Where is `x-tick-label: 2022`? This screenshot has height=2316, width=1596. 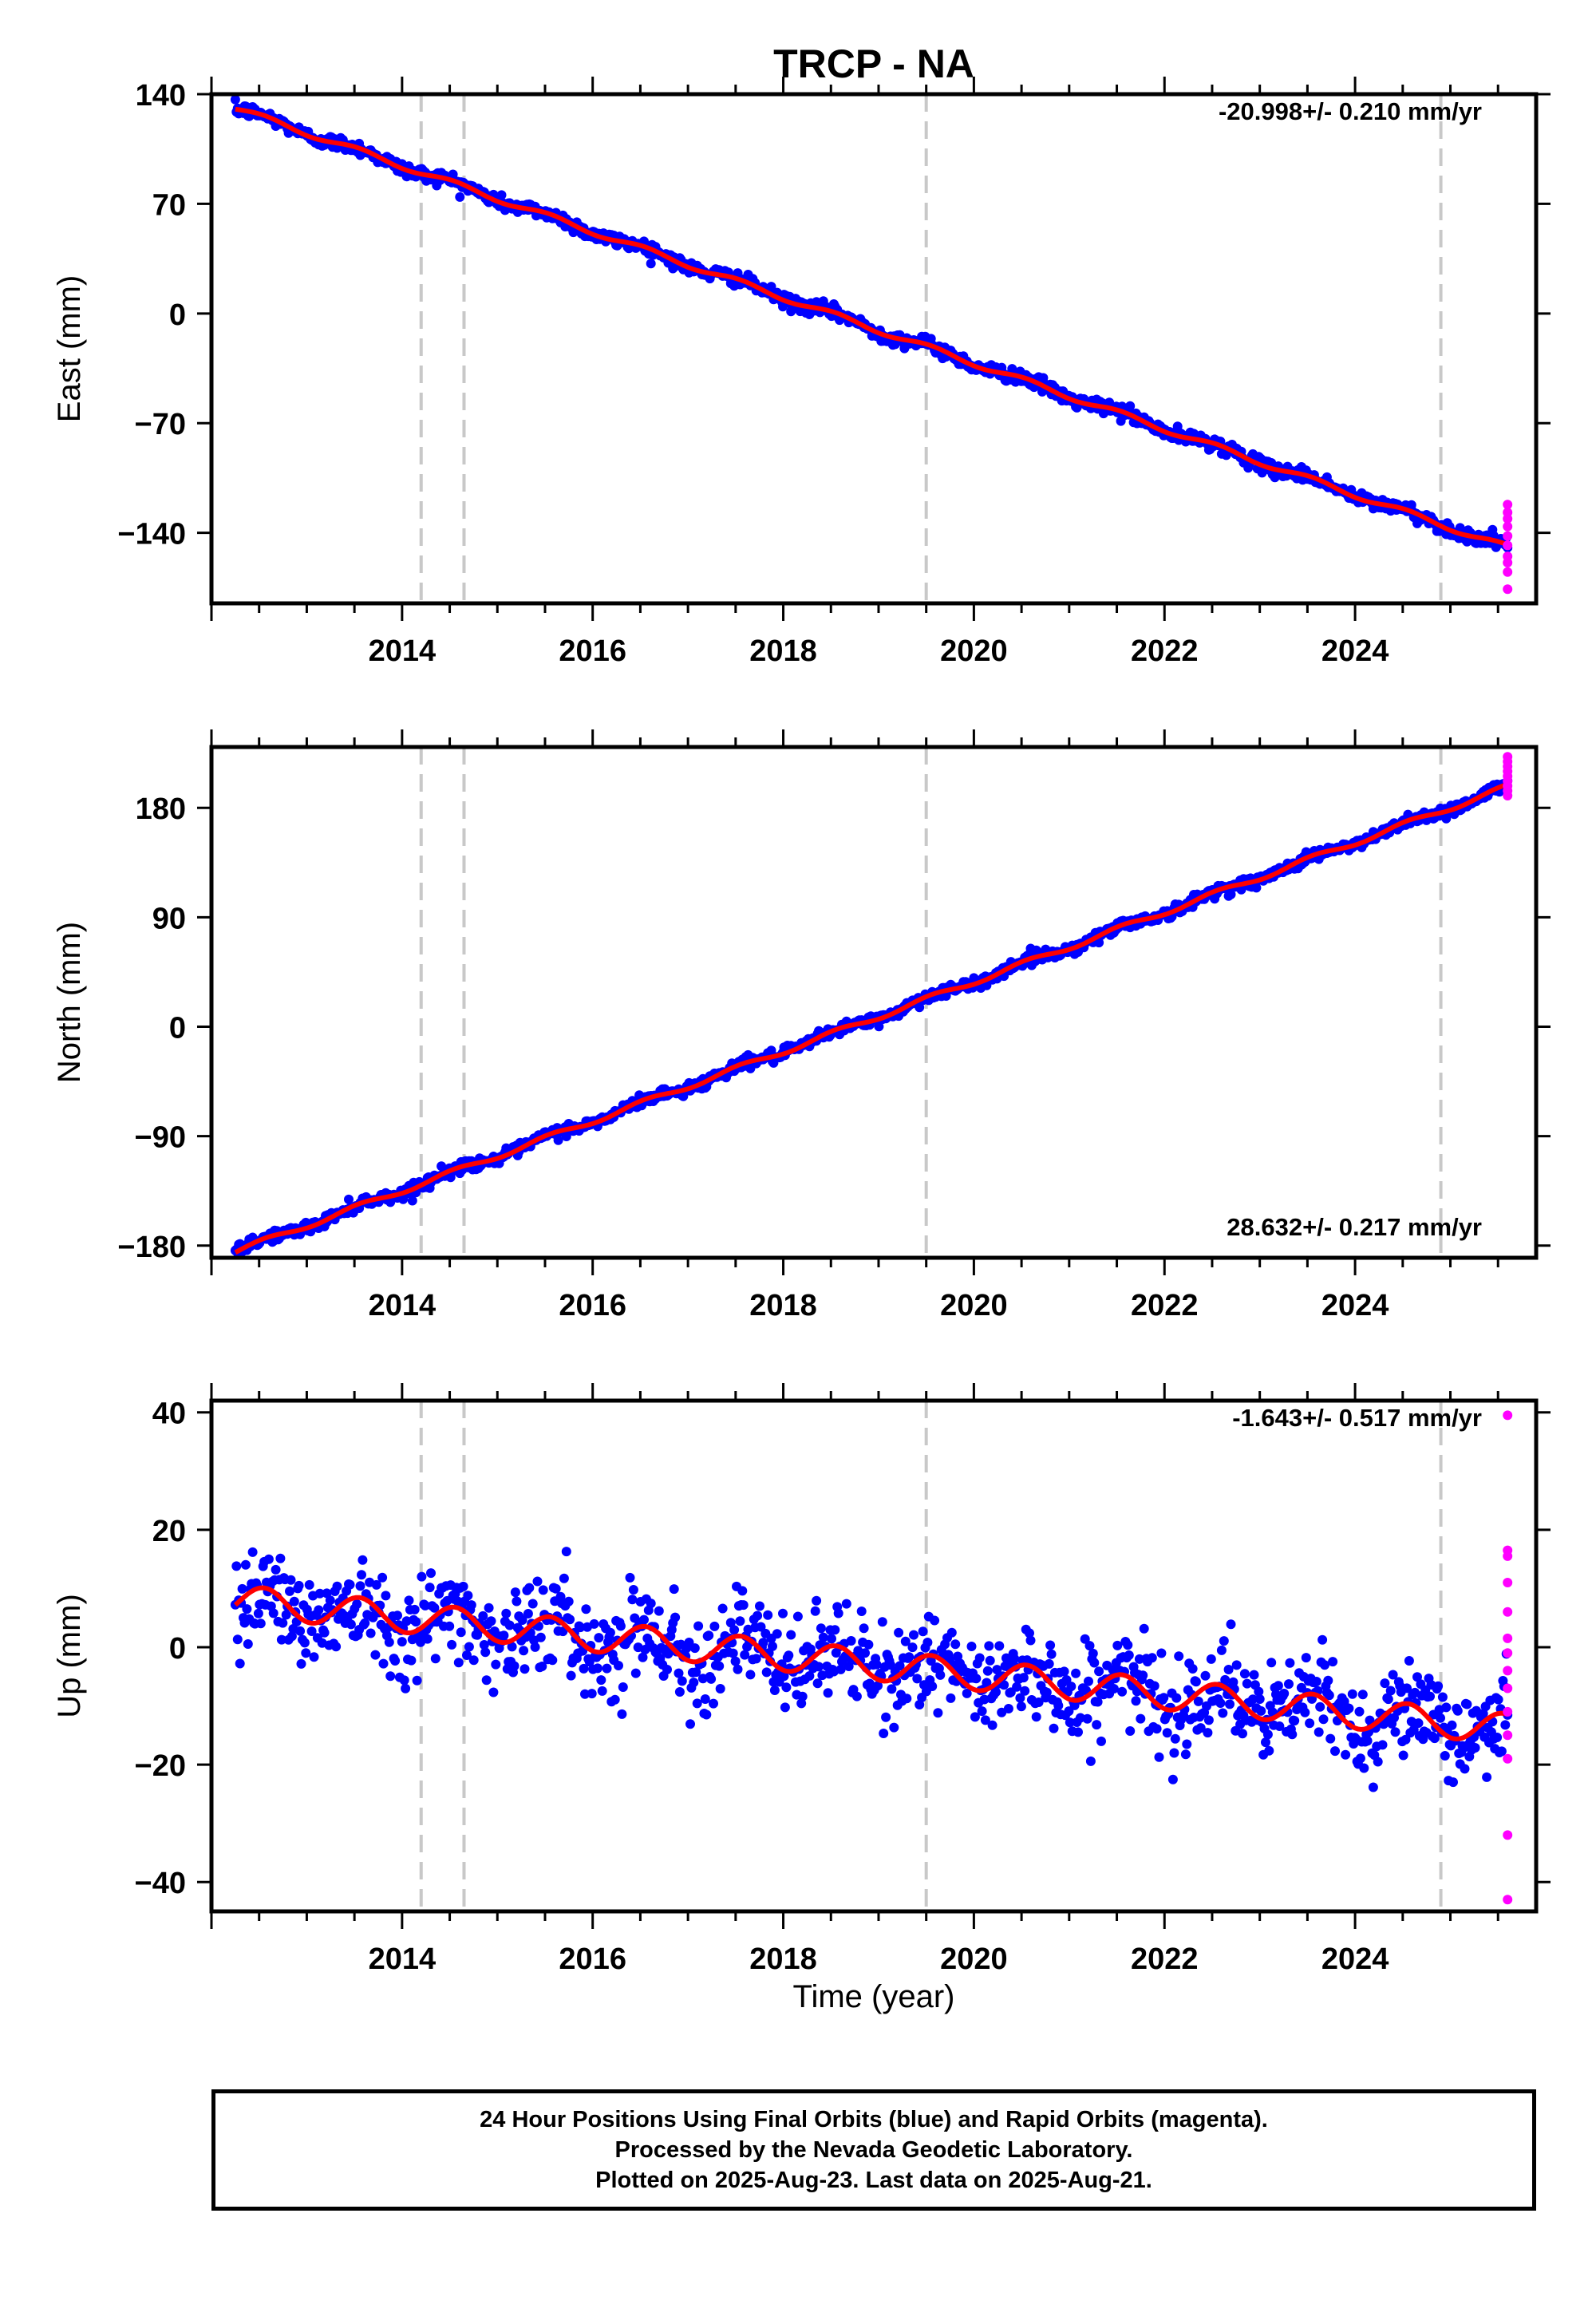 x-tick-label: 2022 is located at coordinates (1165, 651).